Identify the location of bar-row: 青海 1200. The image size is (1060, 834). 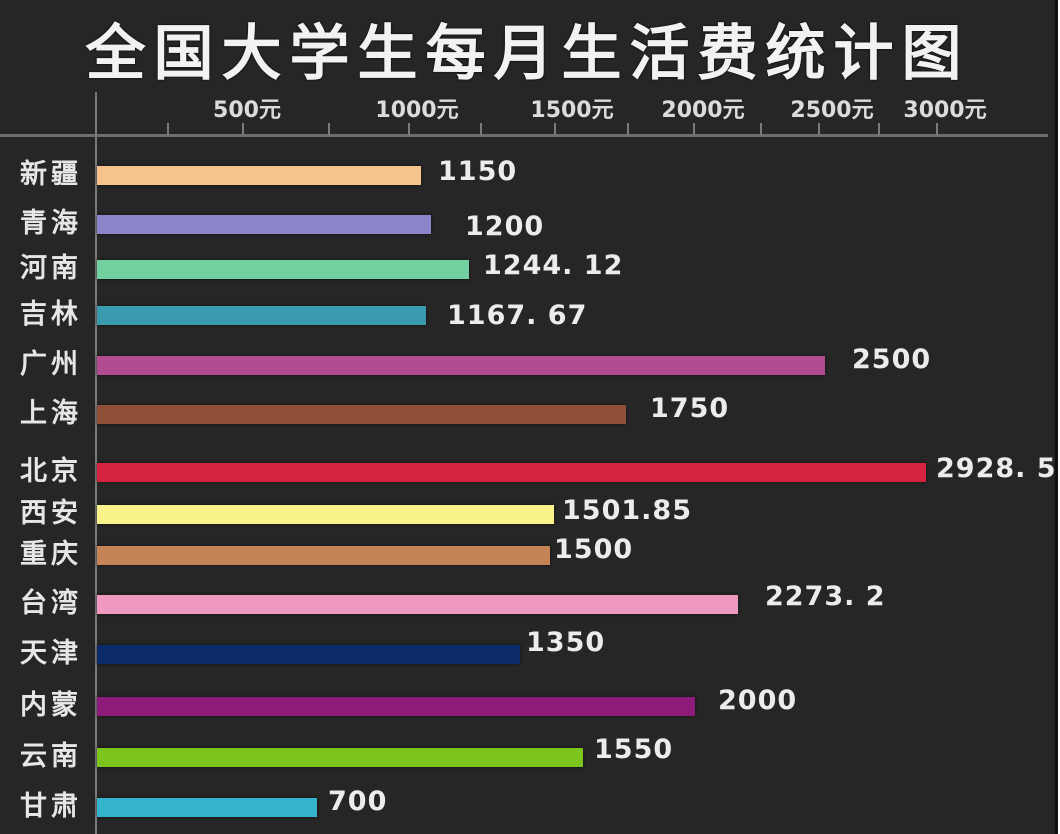
(527, 225).